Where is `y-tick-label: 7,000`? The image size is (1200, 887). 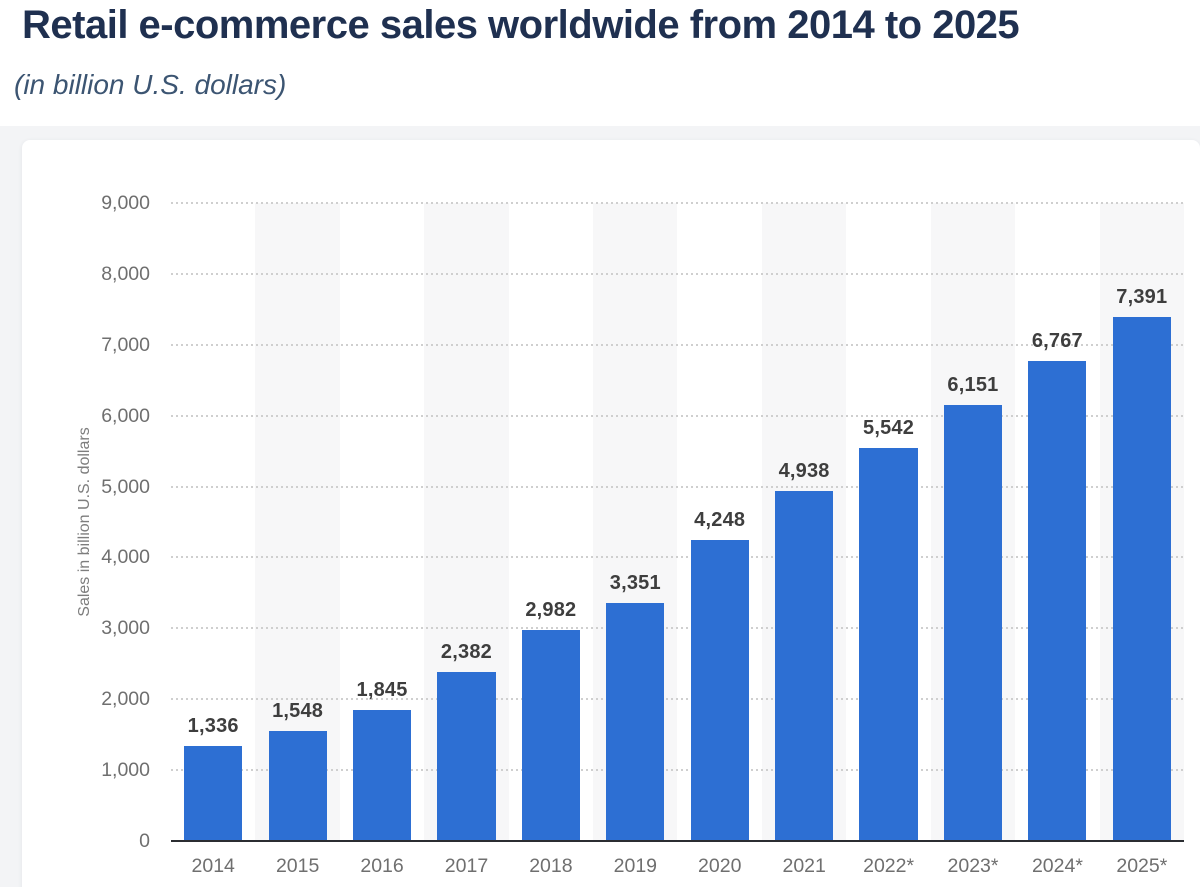 y-tick-label: 7,000 is located at coordinates (125, 344).